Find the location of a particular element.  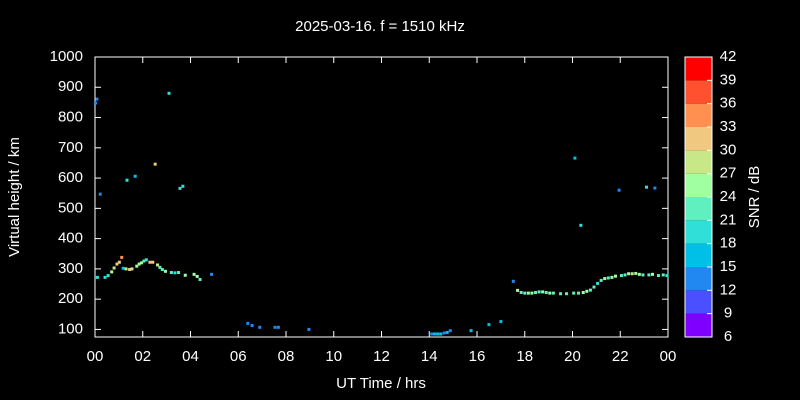

x-tick-label: 08 is located at coordinates (286, 356).